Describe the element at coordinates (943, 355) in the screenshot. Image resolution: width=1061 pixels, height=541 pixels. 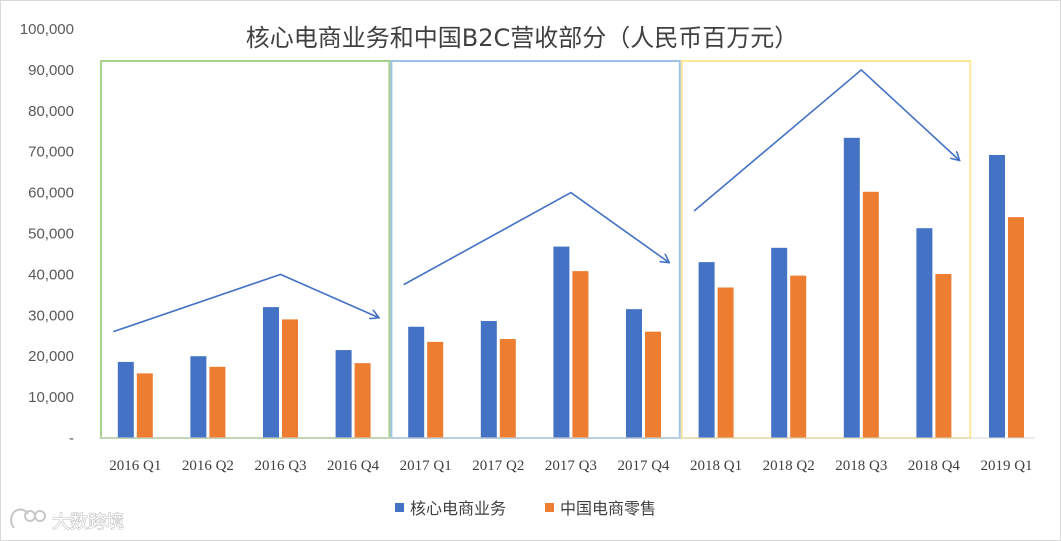
I see `bar-retail-2018-q4` at that location.